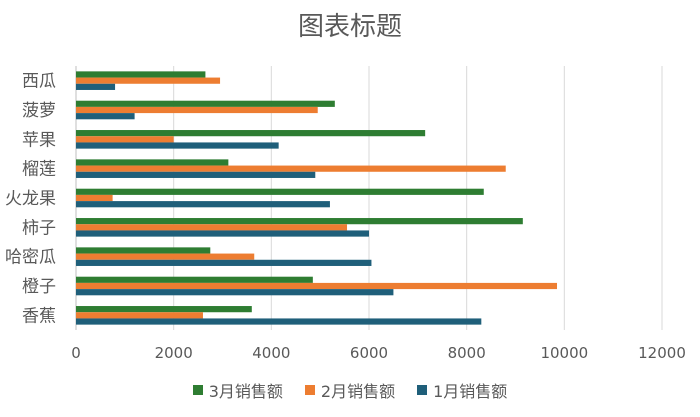  I want to click on x-tick-label-0: 0, so click(76, 353).